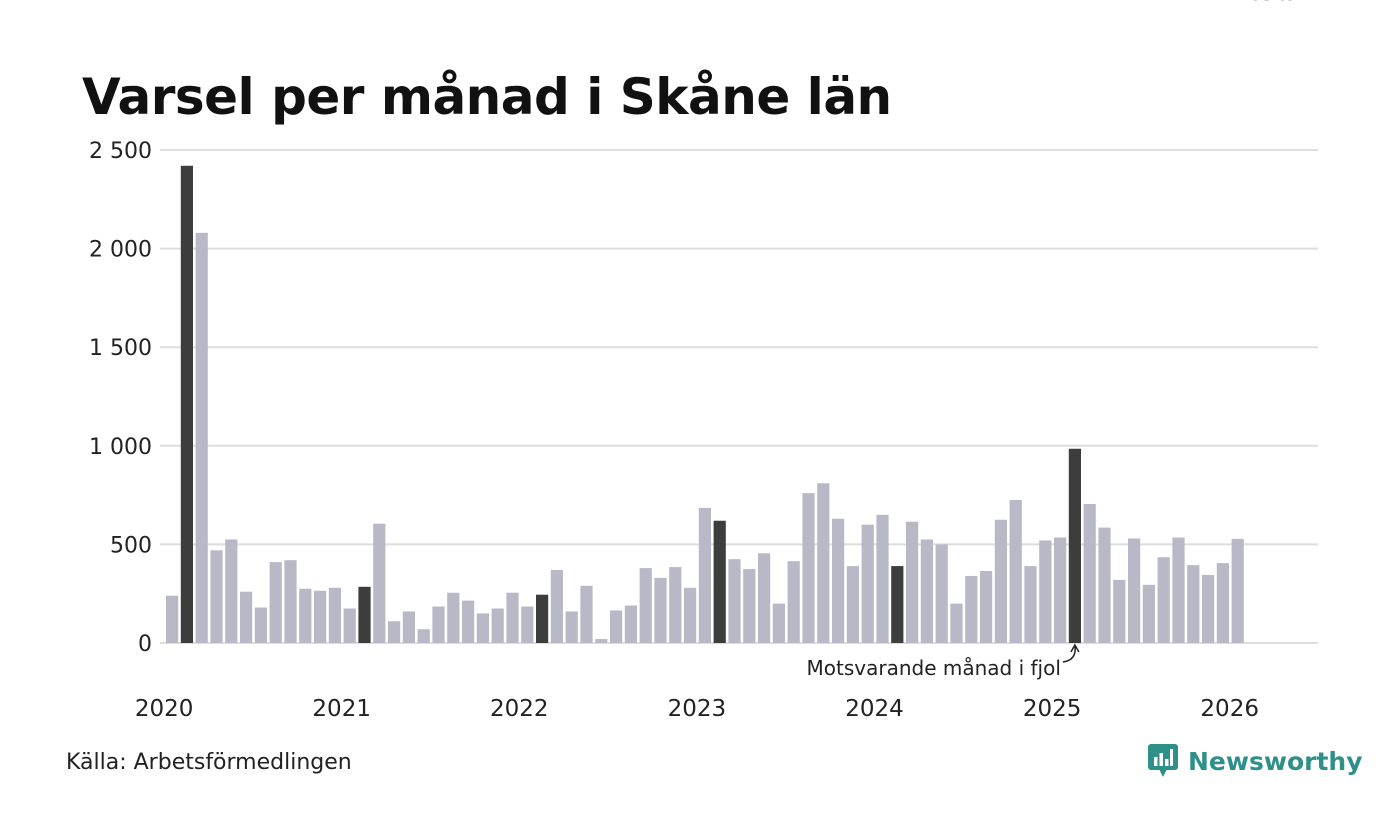 Image resolution: width=1400 pixels, height=840 pixels. I want to click on y-tick-label: 2 000, so click(120, 250).